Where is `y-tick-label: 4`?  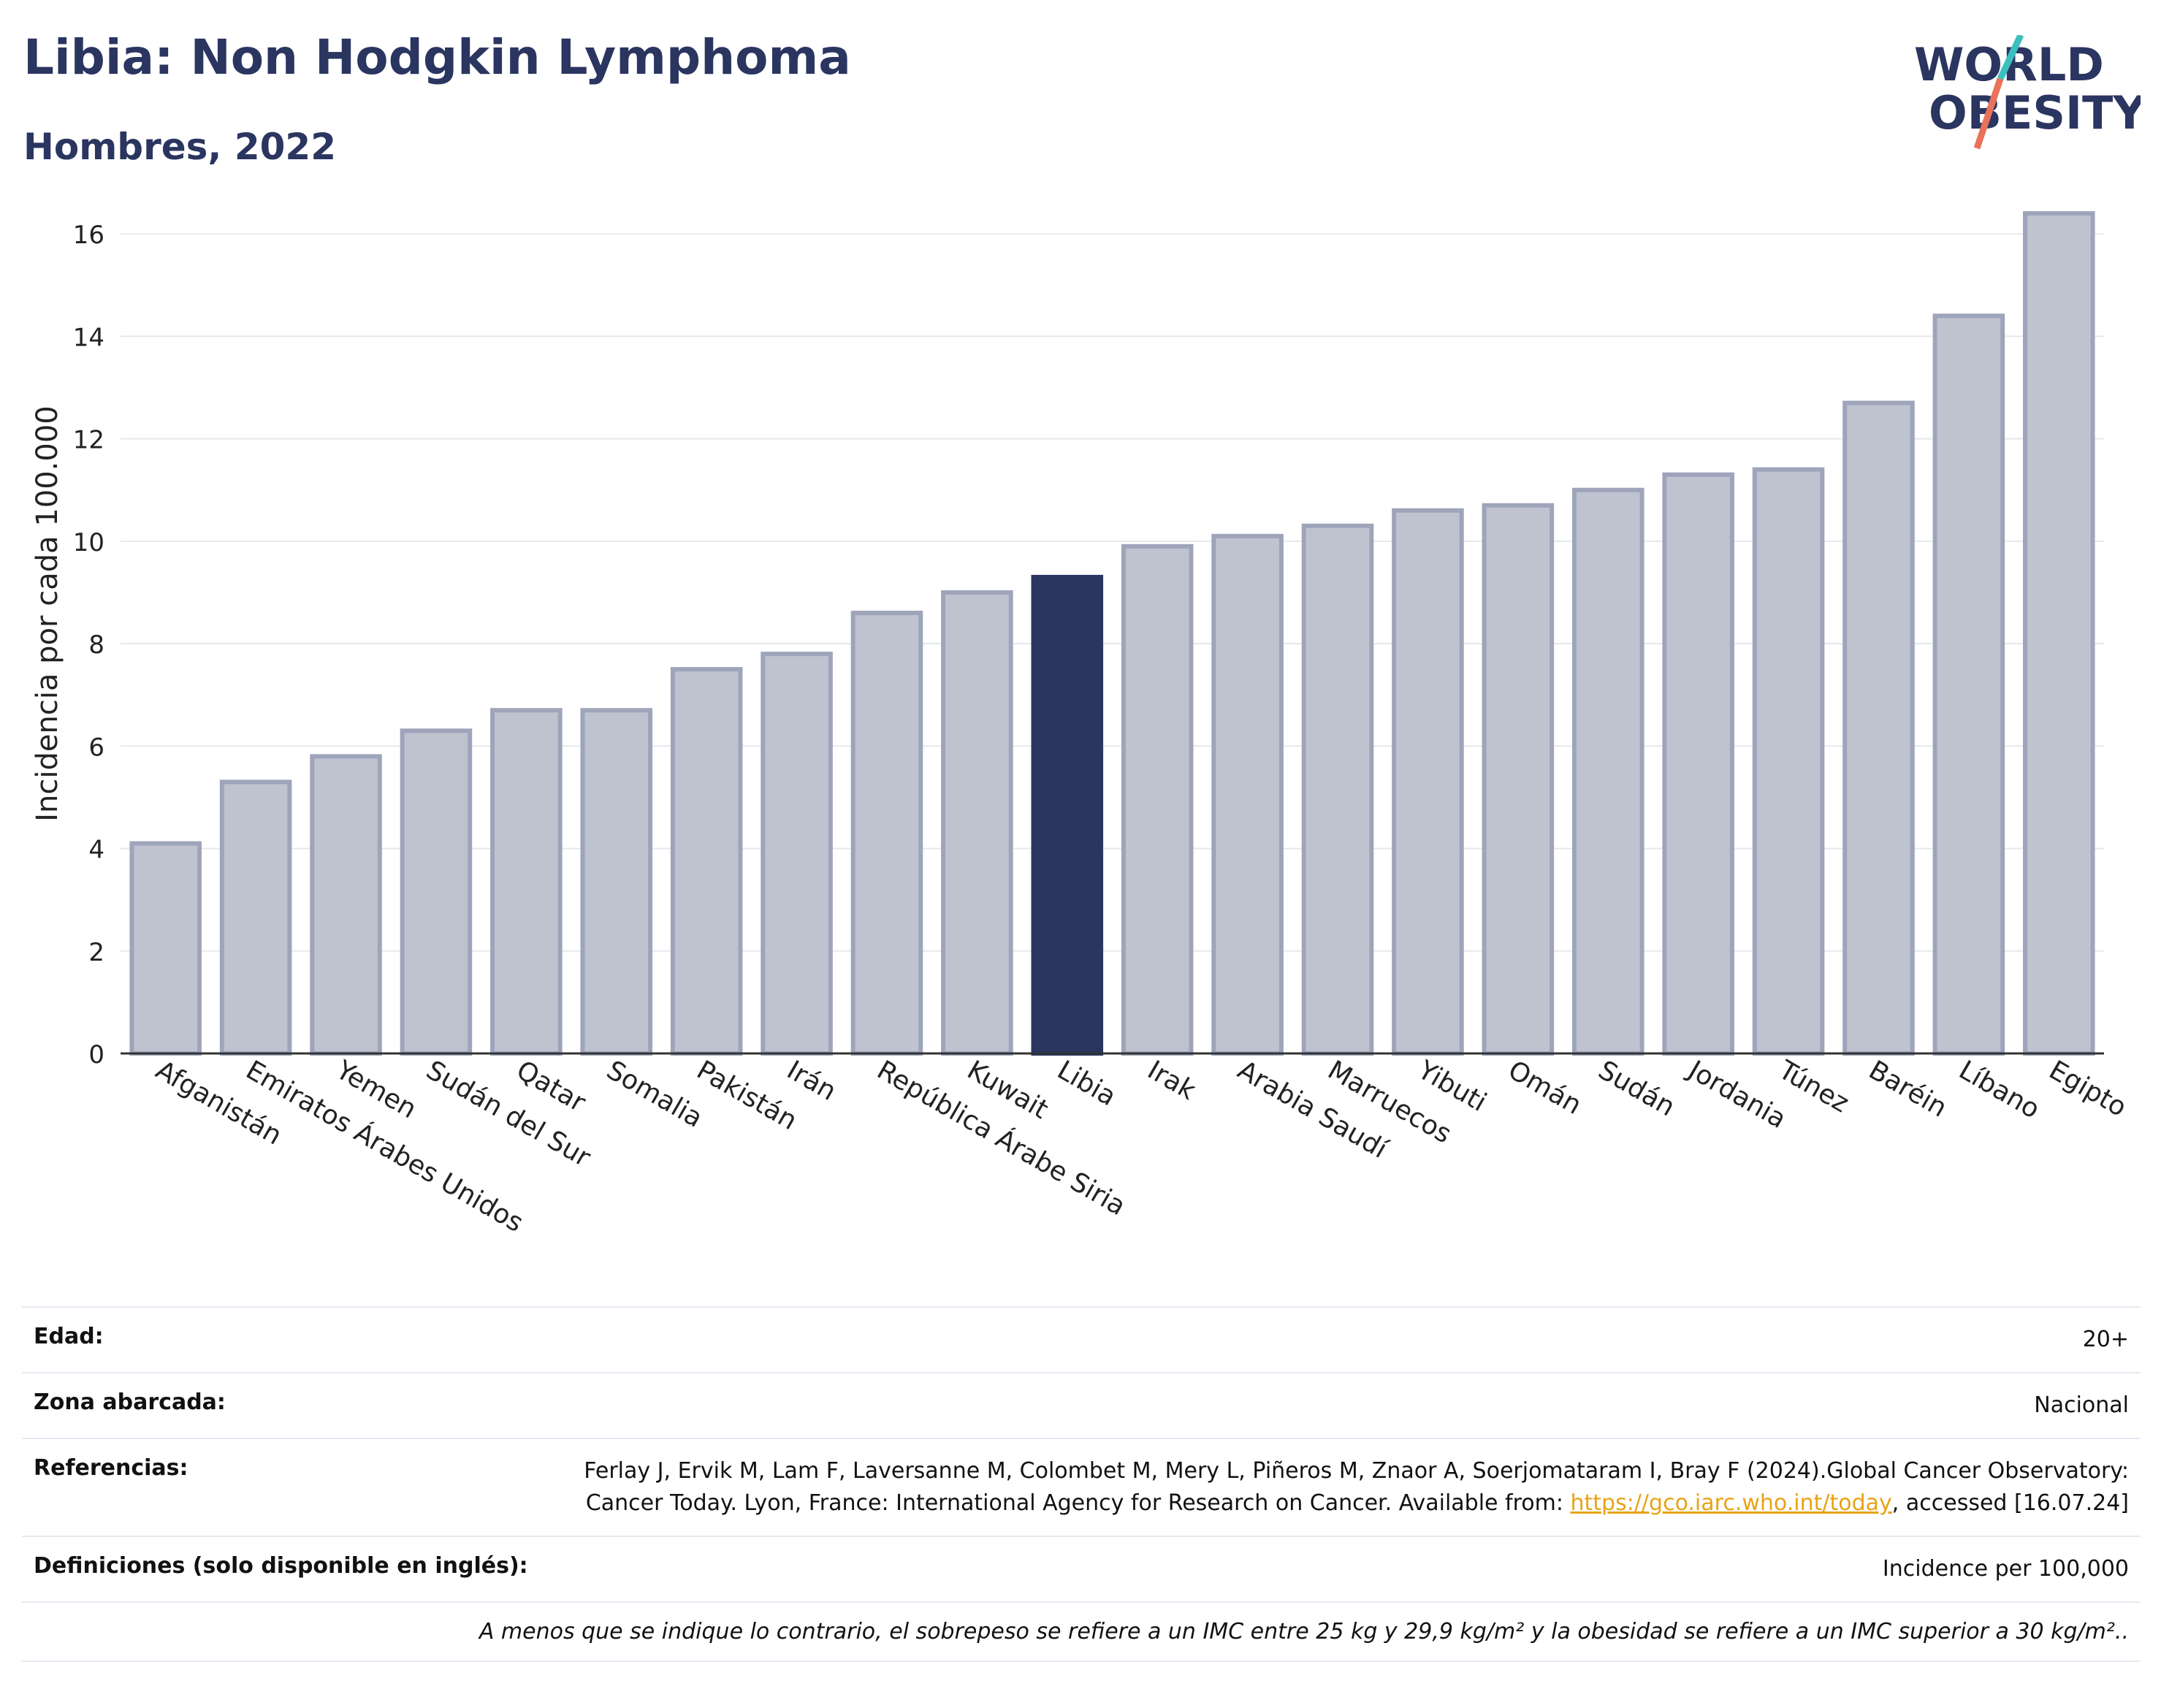 y-tick-label: 4 is located at coordinates (96, 850).